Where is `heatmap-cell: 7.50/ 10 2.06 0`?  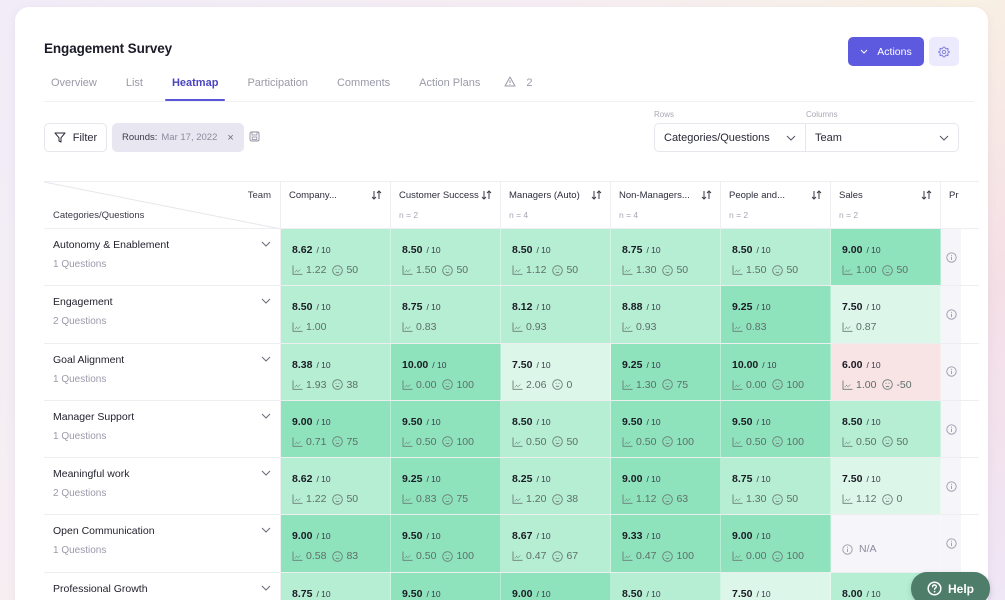 heatmap-cell: 7.50/ 10 2.06 0 is located at coordinates (556, 371).